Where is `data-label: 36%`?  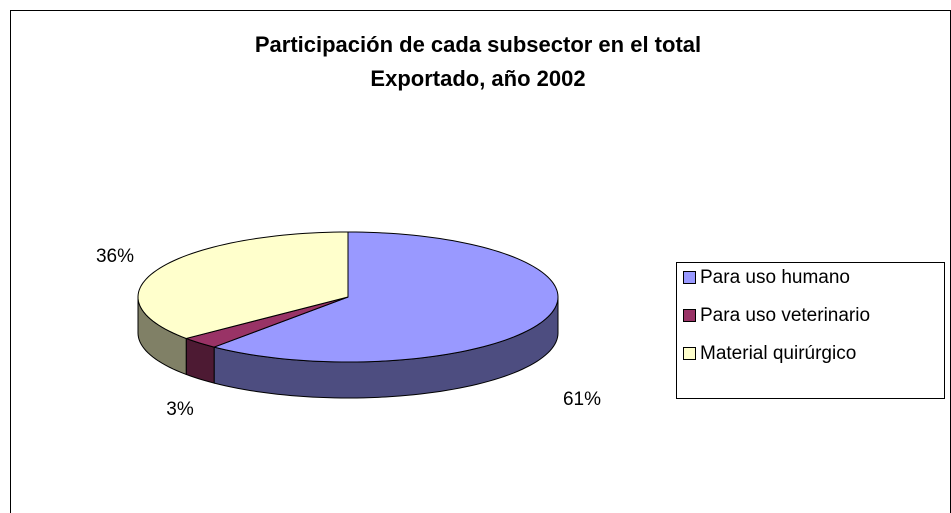 data-label: 36% is located at coordinates (115, 256).